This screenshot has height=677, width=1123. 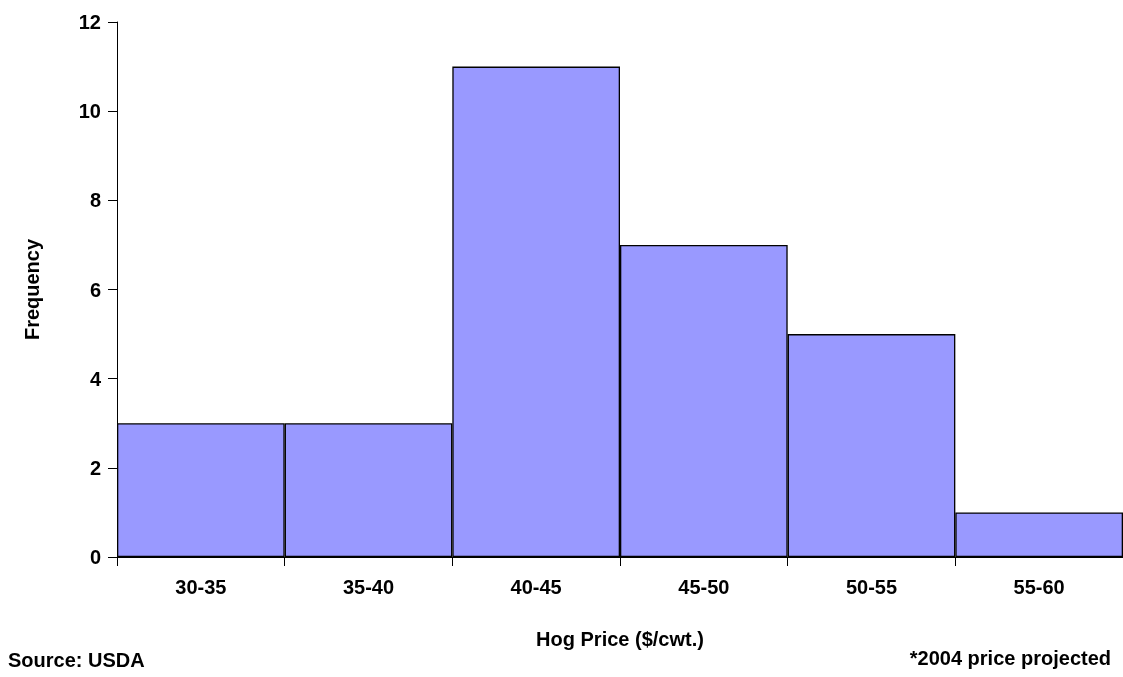 I want to click on x-tick-label: 45-50, so click(x=704, y=587).